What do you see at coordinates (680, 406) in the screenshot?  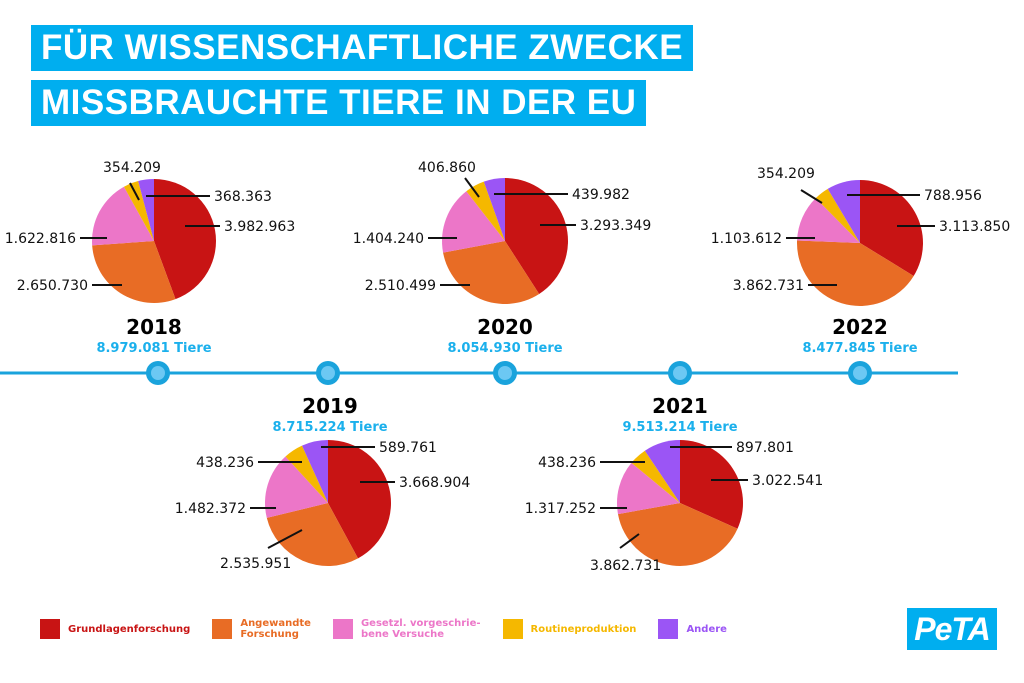 I see `year-label: 2021` at bounding box center [680, 406].